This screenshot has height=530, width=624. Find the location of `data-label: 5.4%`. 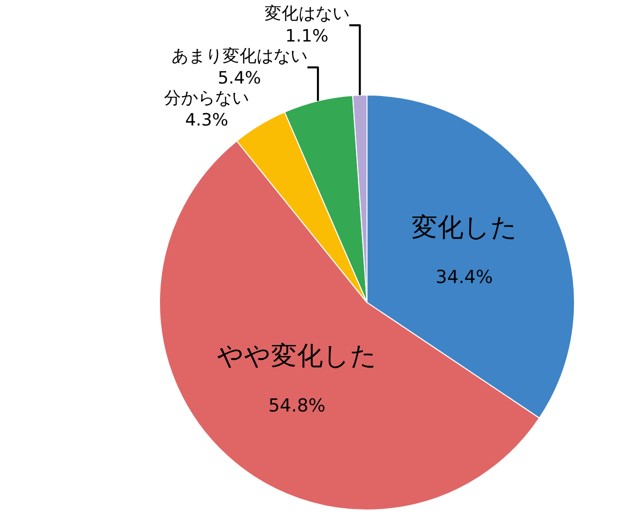

data-label: 5.4% is located at coordinates (240, 78).